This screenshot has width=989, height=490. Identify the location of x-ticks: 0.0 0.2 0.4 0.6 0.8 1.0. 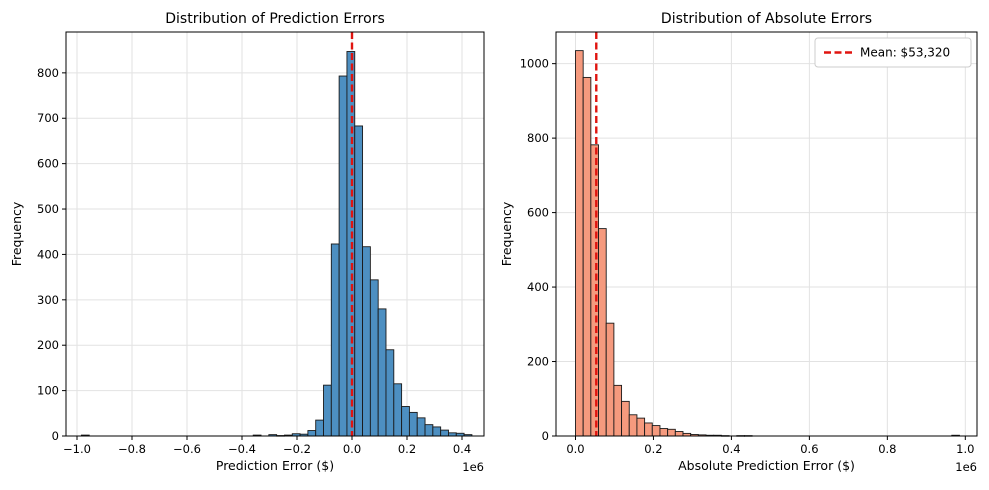
(770, 446).